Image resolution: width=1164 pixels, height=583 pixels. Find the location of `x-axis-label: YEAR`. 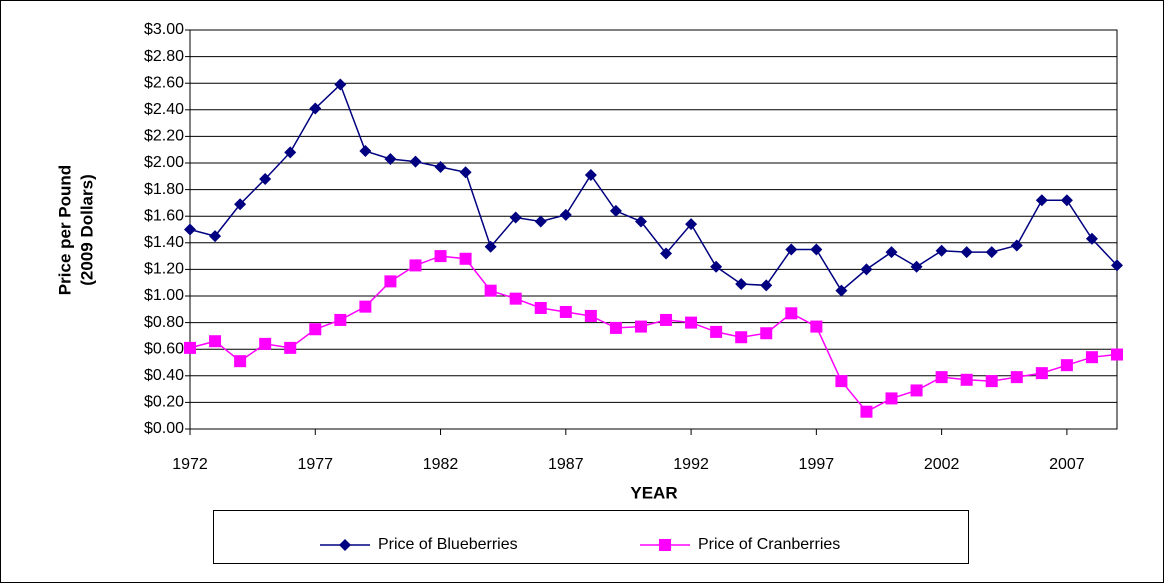

x-axis-label: YEAR is located at coordinates (653, 492).